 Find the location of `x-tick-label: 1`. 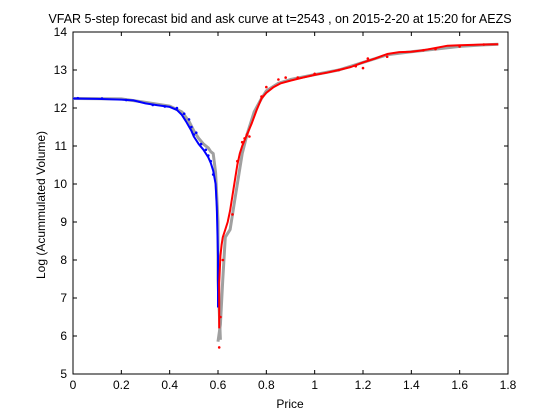

x-tick-label: 1 is located at coordinates (314, 385).